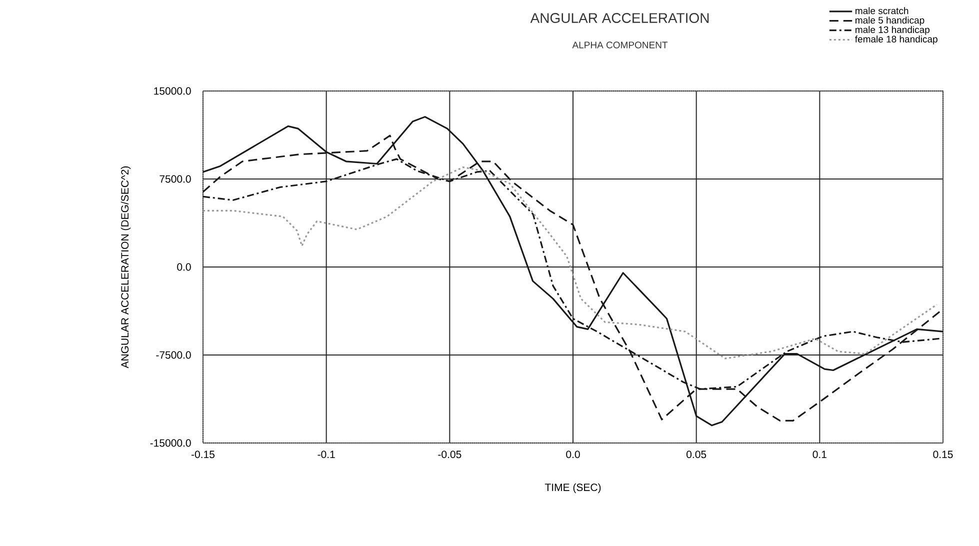 This screenshot has width=979, height=546. Describe the element at coordinates (125, 267) in the screenshot. I see `y-axis-title: ANGULAR ACCELERATION (DEG/SEC^2)` at that location.